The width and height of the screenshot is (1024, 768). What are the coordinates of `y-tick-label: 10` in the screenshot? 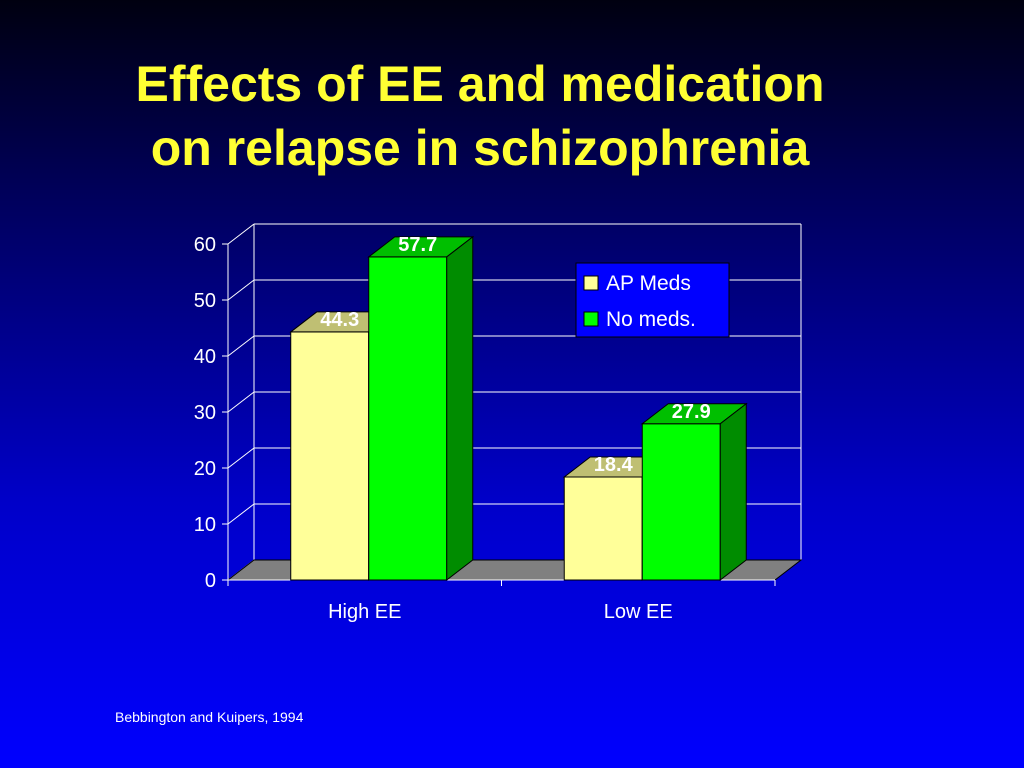 It's located at (205, 525).